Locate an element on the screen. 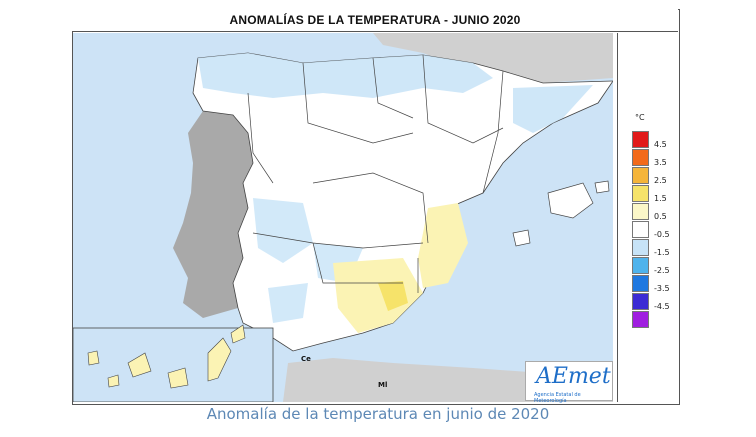 This screenshot has height=437, width=756. legend-label: 1.5 is located at coordinates (660, 198).